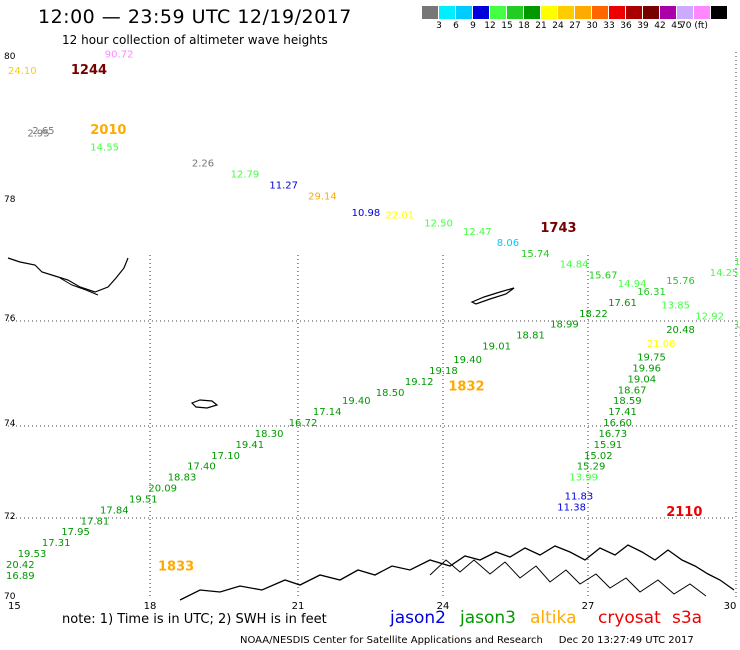 The width and height of the screenshot is (740, 650). I want to click on legend-jason3: jason3, so click(488, 618).